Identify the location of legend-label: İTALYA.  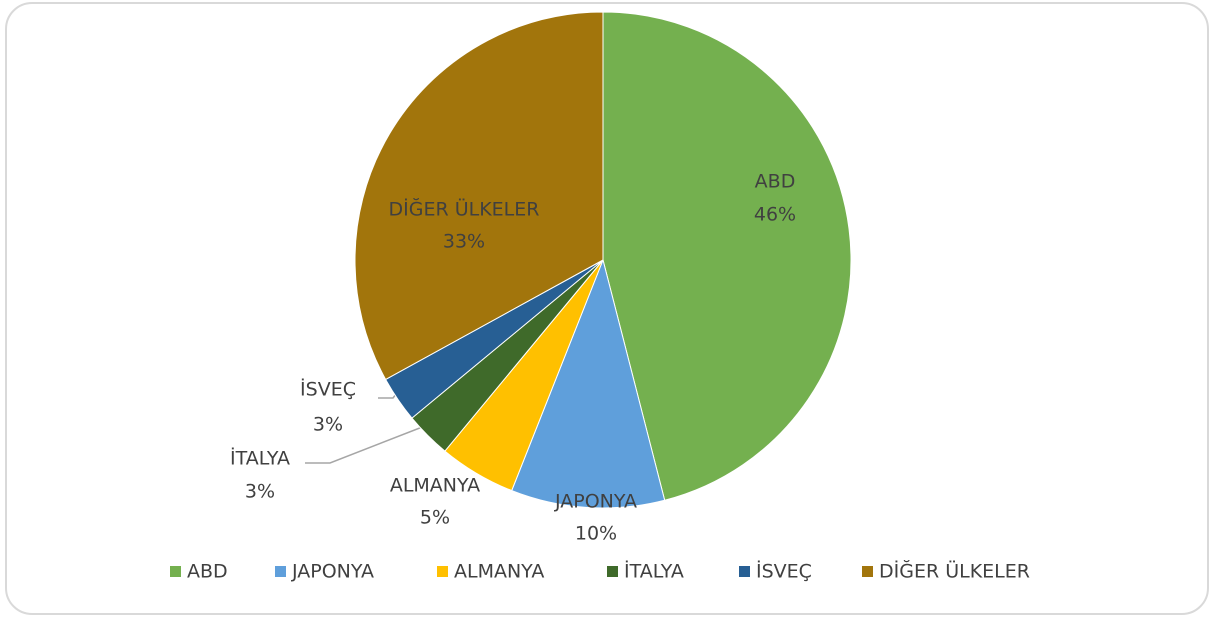
(654, 571).